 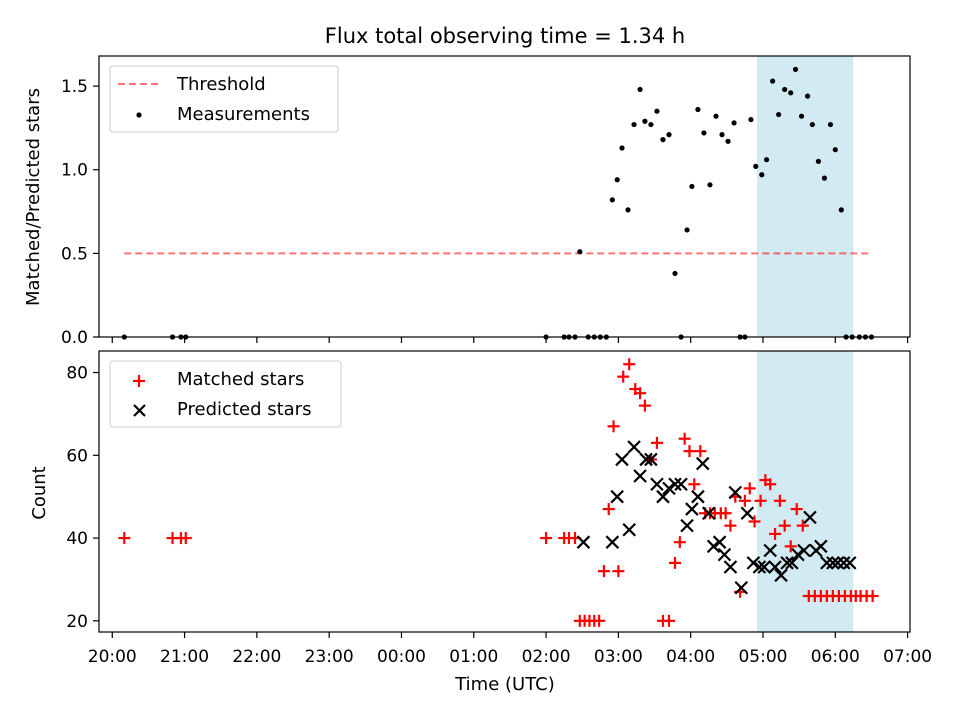 I want to click on x-tick-label: 00:00, so click(x=401, y=657).